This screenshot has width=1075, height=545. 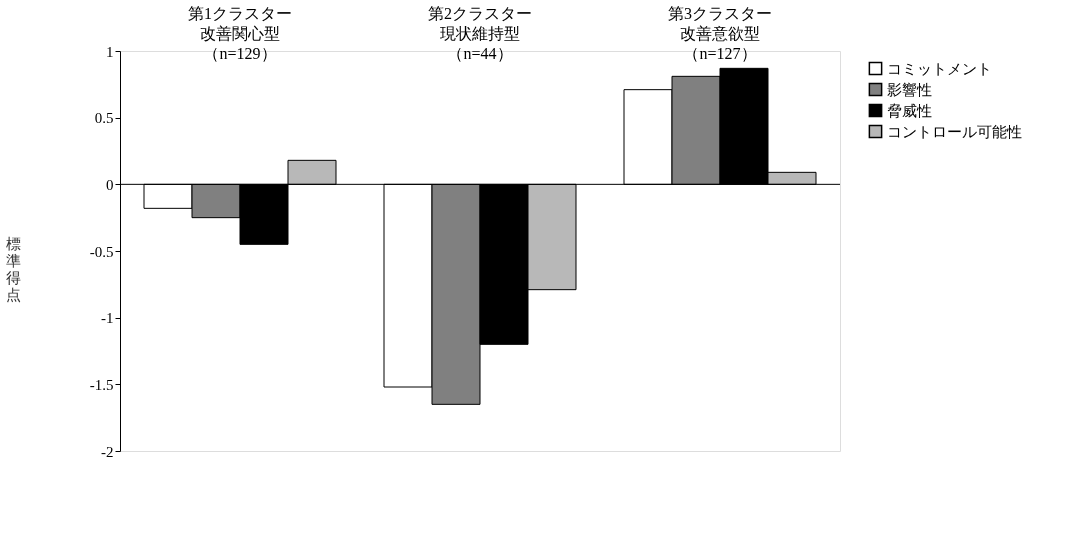 I want to click on x-tick-label: 第2クラスター現状維持型（n=44）, so click(x=480, y=33).